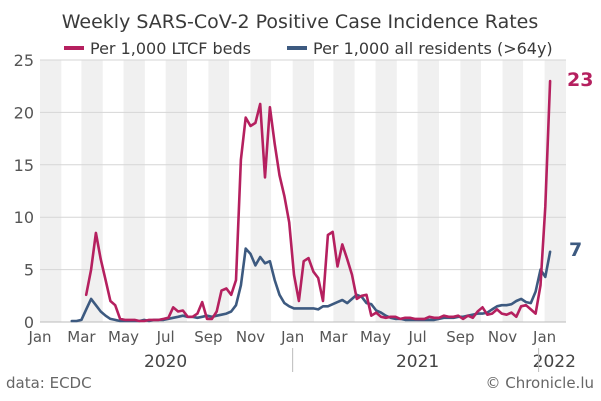  I want to click on x-axis-tick-labels: Jan Mar May Jul Sep Nov Jan Mar May Jul Sep Nov Jan, so click(291, 337).